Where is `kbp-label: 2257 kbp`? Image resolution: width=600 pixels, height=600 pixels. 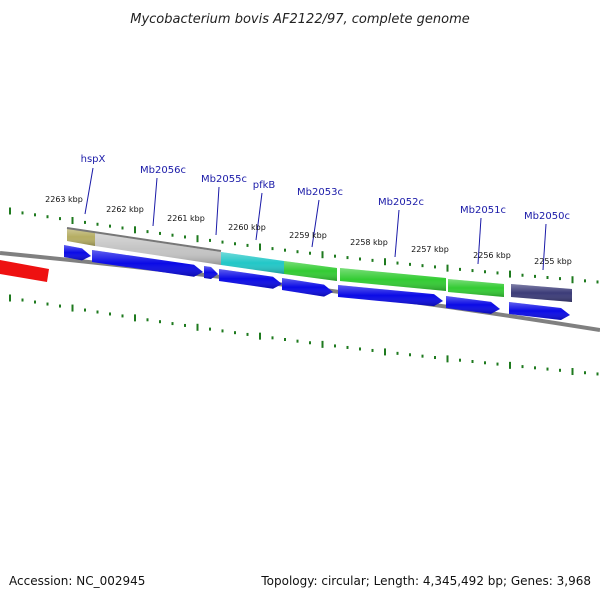 kbp-label: 2257 kbp is located at coordinates (430, 249).